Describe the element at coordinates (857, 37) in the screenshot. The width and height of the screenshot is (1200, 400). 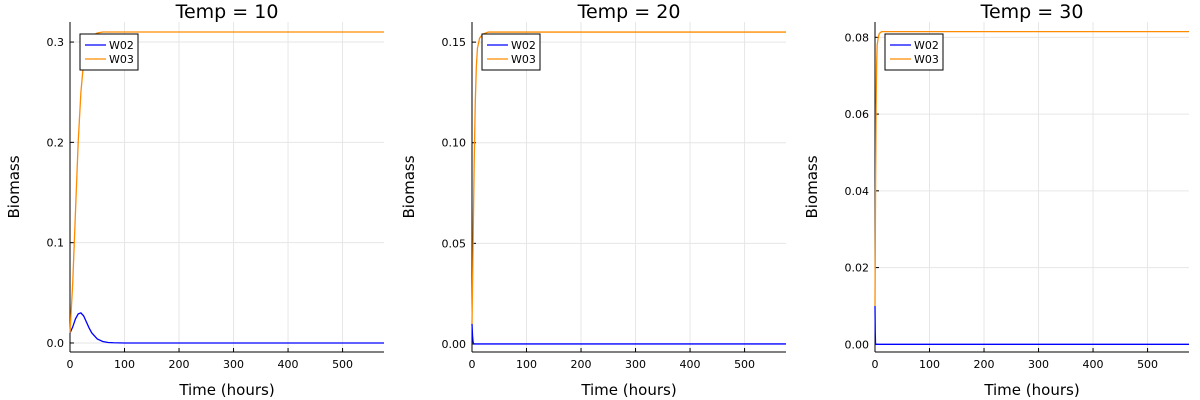
I see `y-tick-label: 0.08` at that location.